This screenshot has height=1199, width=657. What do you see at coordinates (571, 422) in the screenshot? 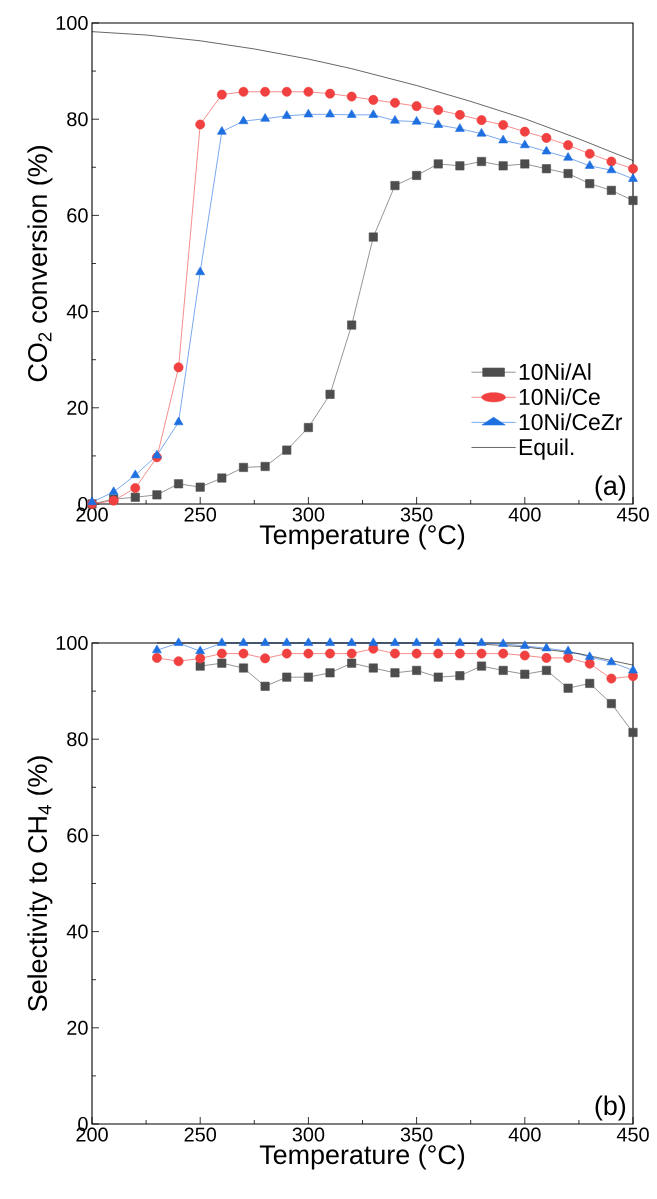
I see `legend-label: 10Ni/CeZr` at bounding box center [571, 422].